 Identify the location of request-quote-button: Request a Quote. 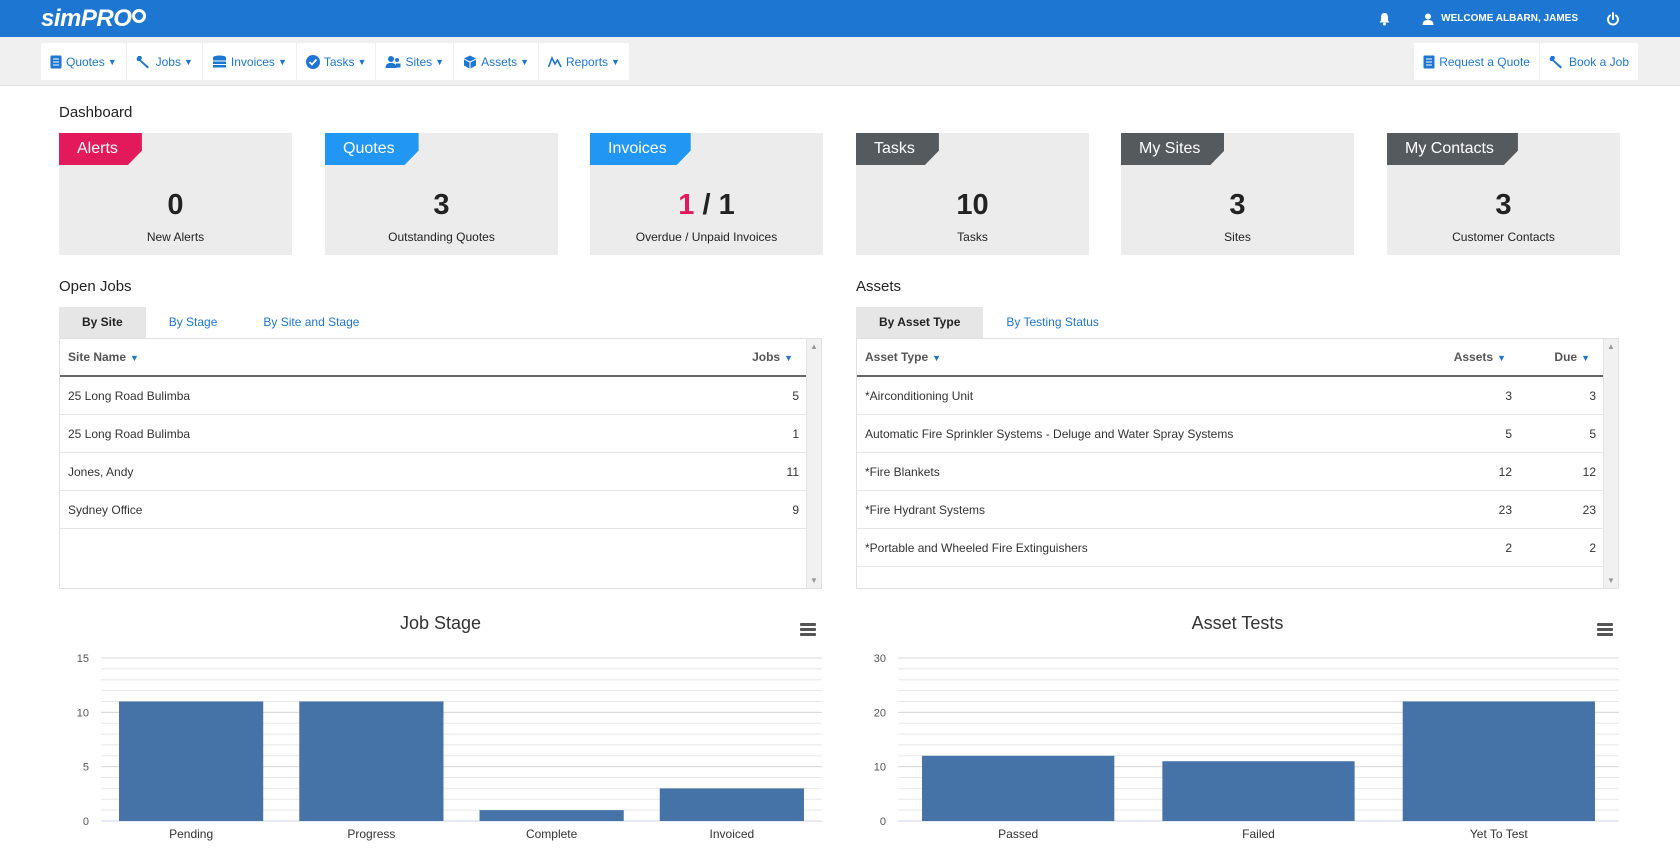
(1477, 61).